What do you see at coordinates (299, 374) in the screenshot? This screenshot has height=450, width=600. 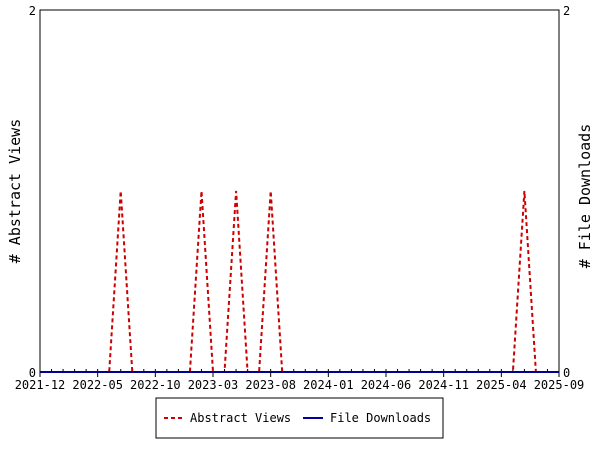 I see `x-axis-ticks` at bounding box center [299, 374].